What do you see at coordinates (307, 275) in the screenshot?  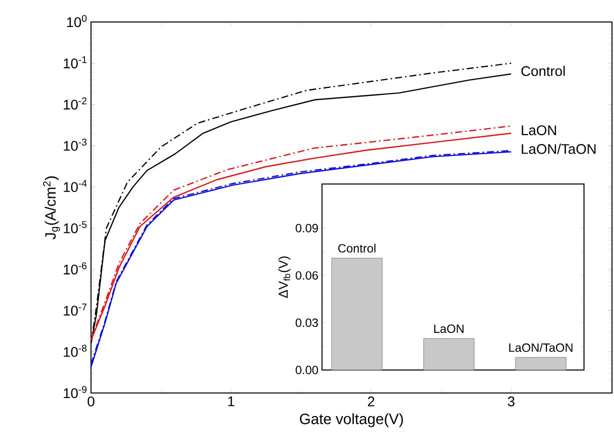 I see `y-tick-label: 0.06` at bounding box center [307, 275].